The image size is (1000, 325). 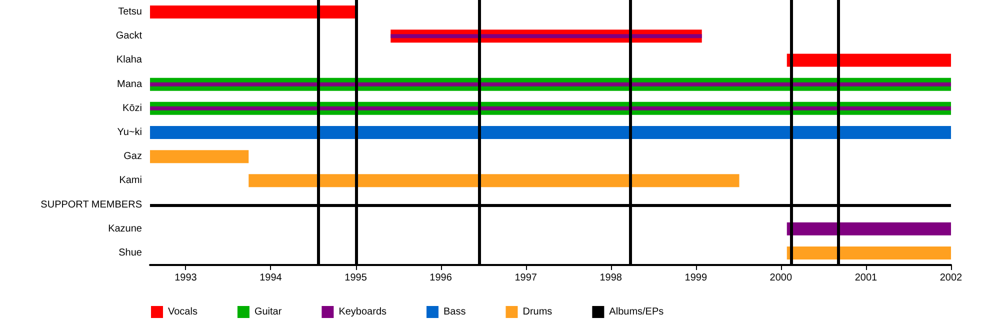 I want to click on legend-label: Keyboards, so click(x=362, y=312).